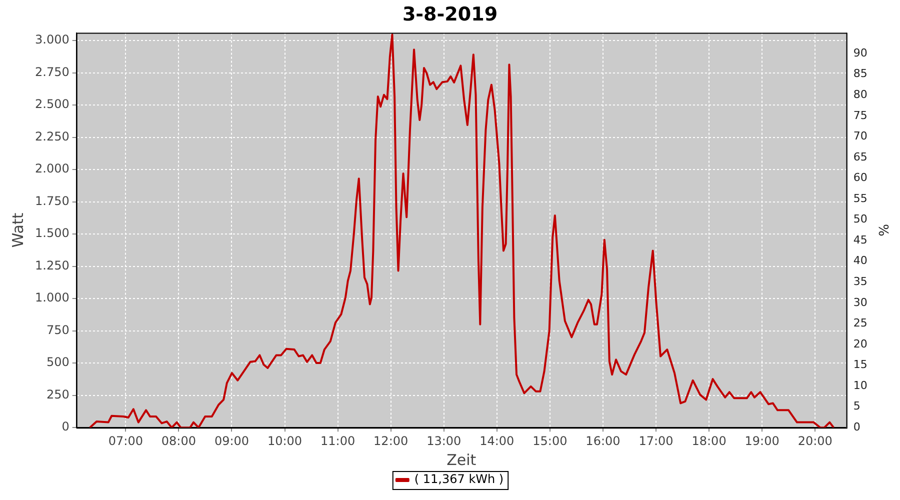 The height and width of the screenshot is (500, 900). Describe the element at coordinates (860, 136) in the screenshot. I see `y2-tick-label: 70` at that location.